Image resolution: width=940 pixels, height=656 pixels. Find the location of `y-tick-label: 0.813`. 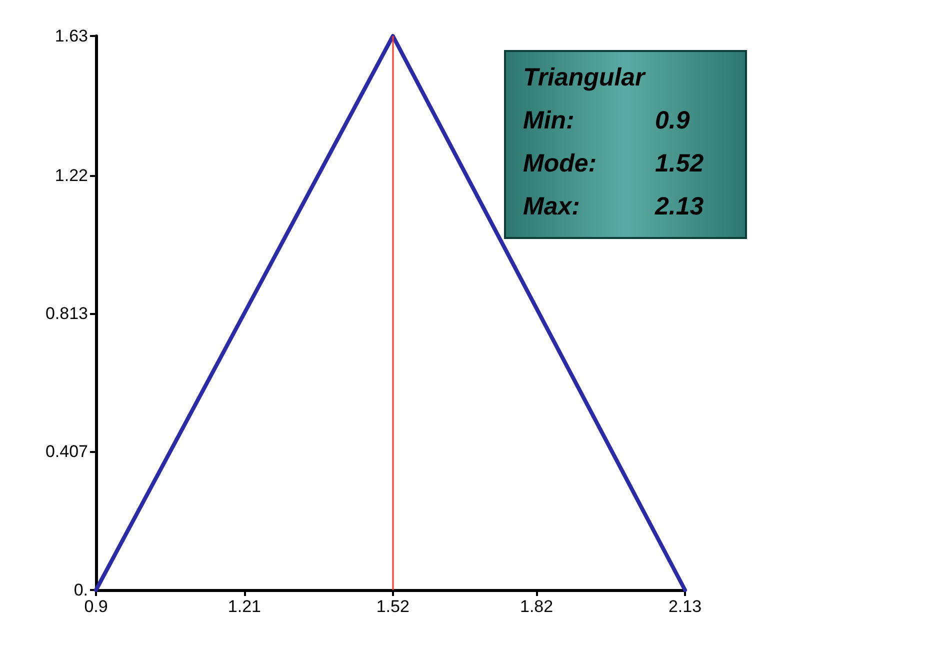

y-tick-label: 0.813 is located at coordinates (66, 314).